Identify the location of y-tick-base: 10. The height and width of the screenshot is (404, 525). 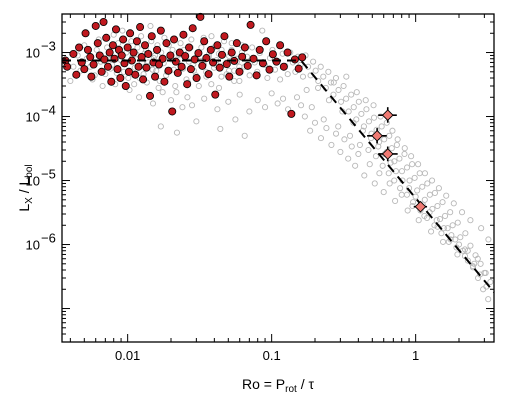
(33, 53).